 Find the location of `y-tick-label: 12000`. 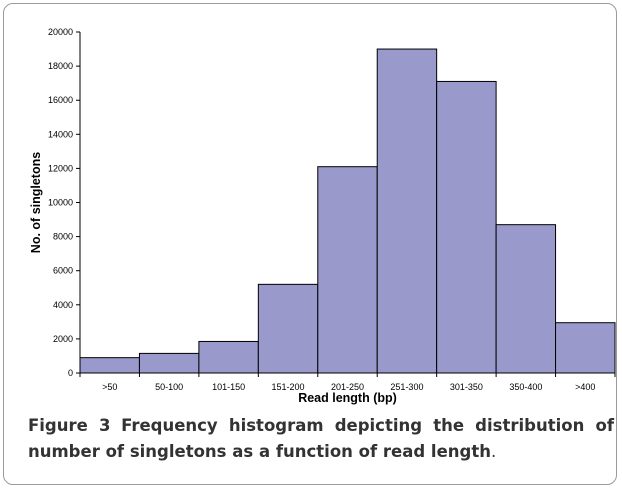

y-tick-label: 12000 is located at coordinates (60, 168).